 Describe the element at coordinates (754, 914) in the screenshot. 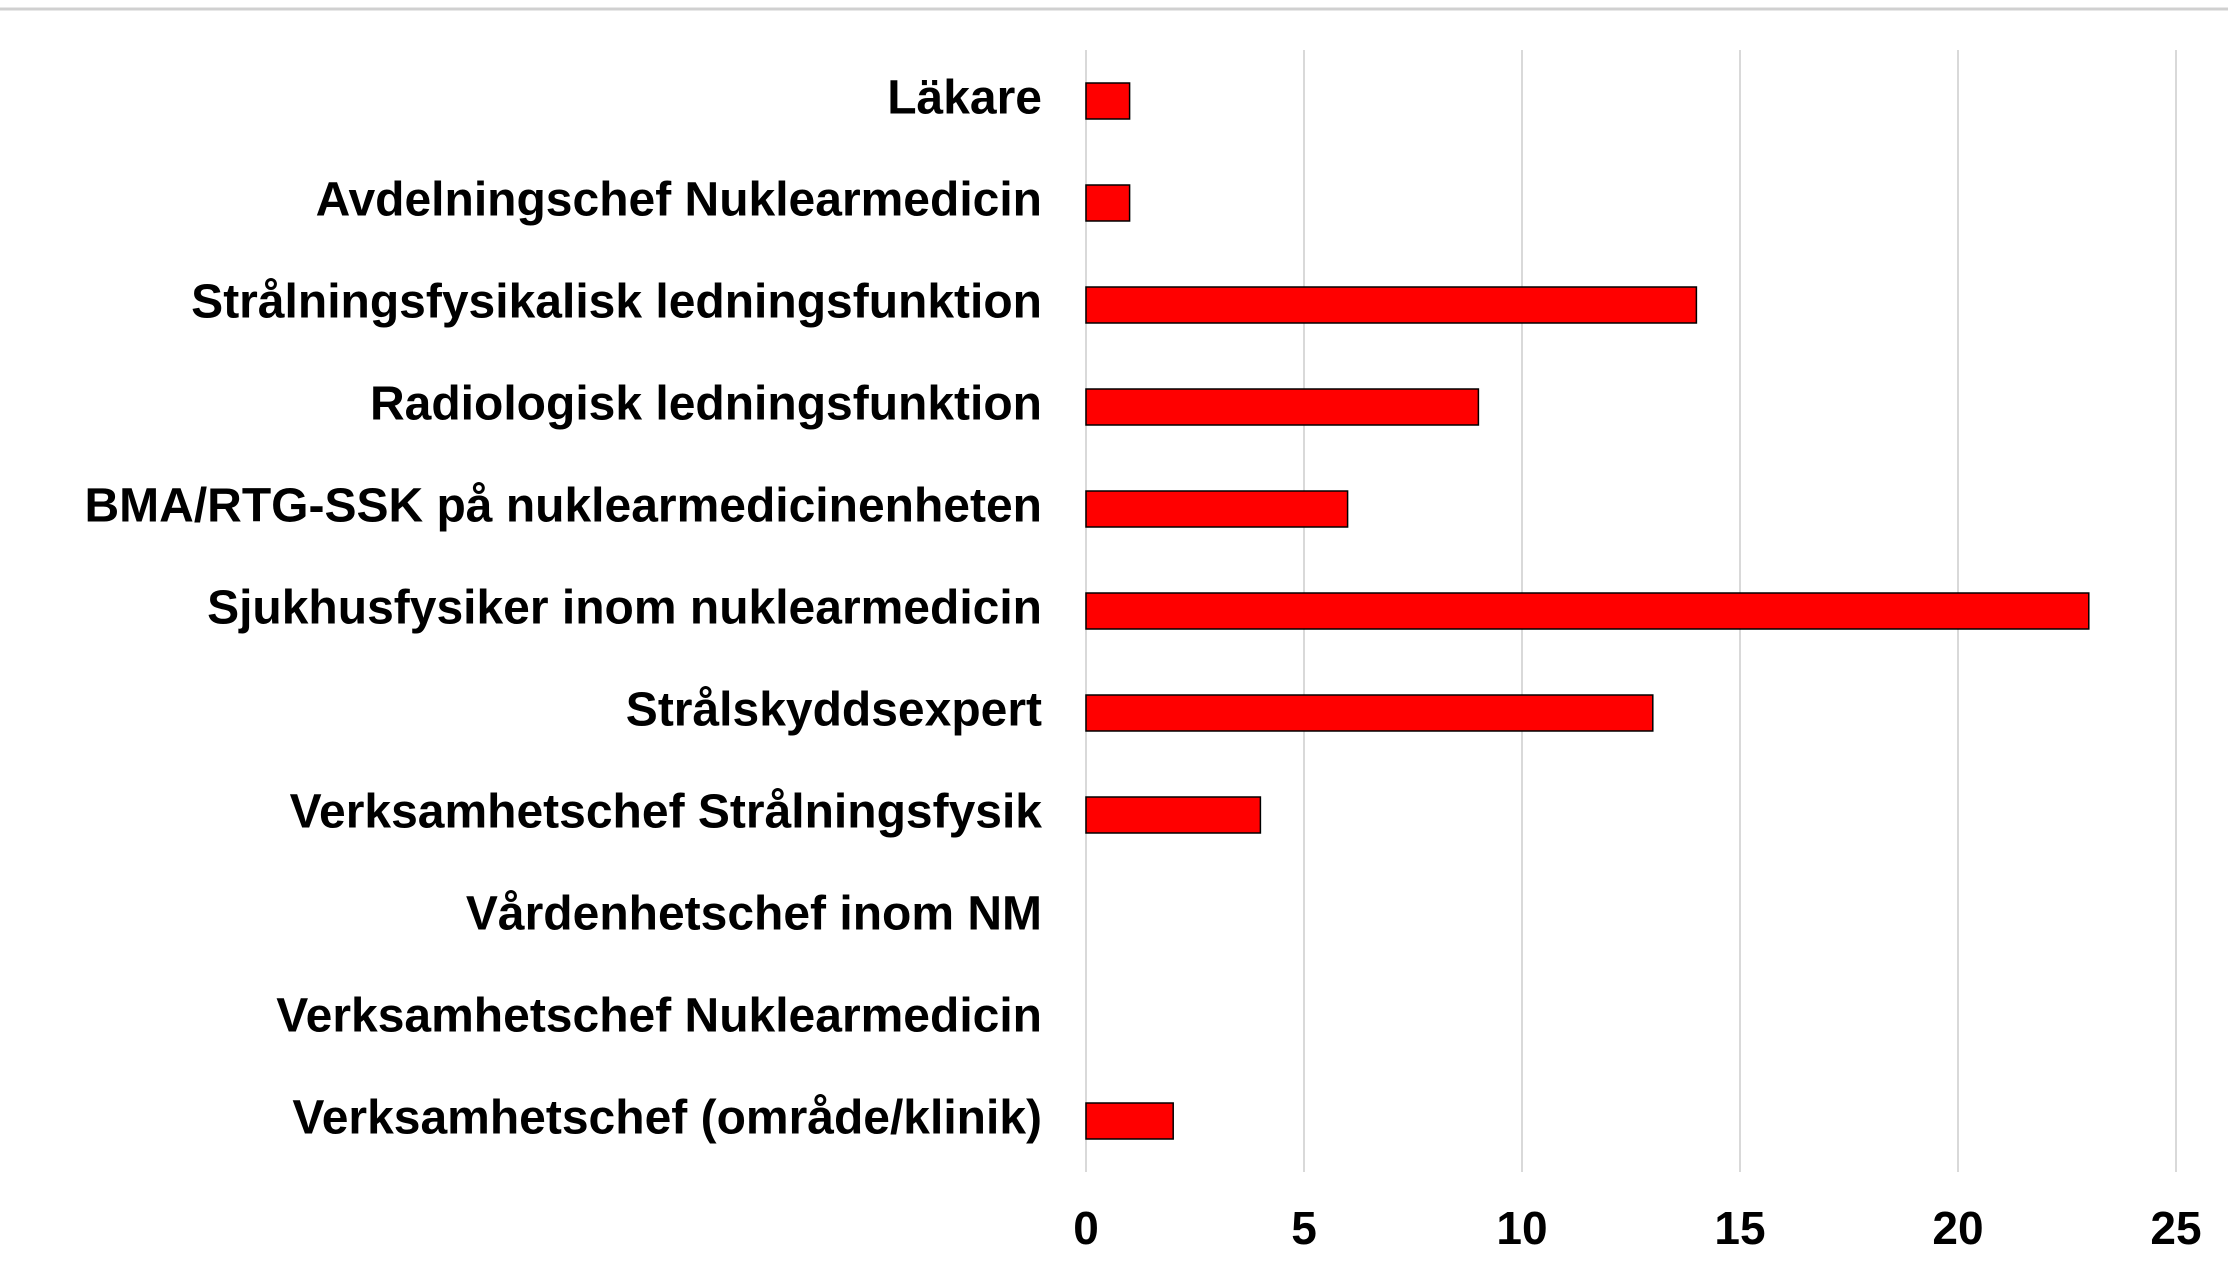

I see `y-tick-label: Vårdenhetschef inom NM` at that location.